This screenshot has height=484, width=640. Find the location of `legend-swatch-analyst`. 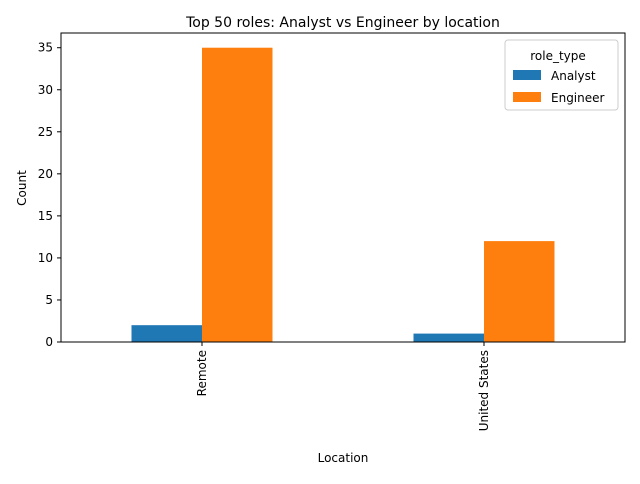

legend-swatch-analyst is located at coordinates (527, 75).